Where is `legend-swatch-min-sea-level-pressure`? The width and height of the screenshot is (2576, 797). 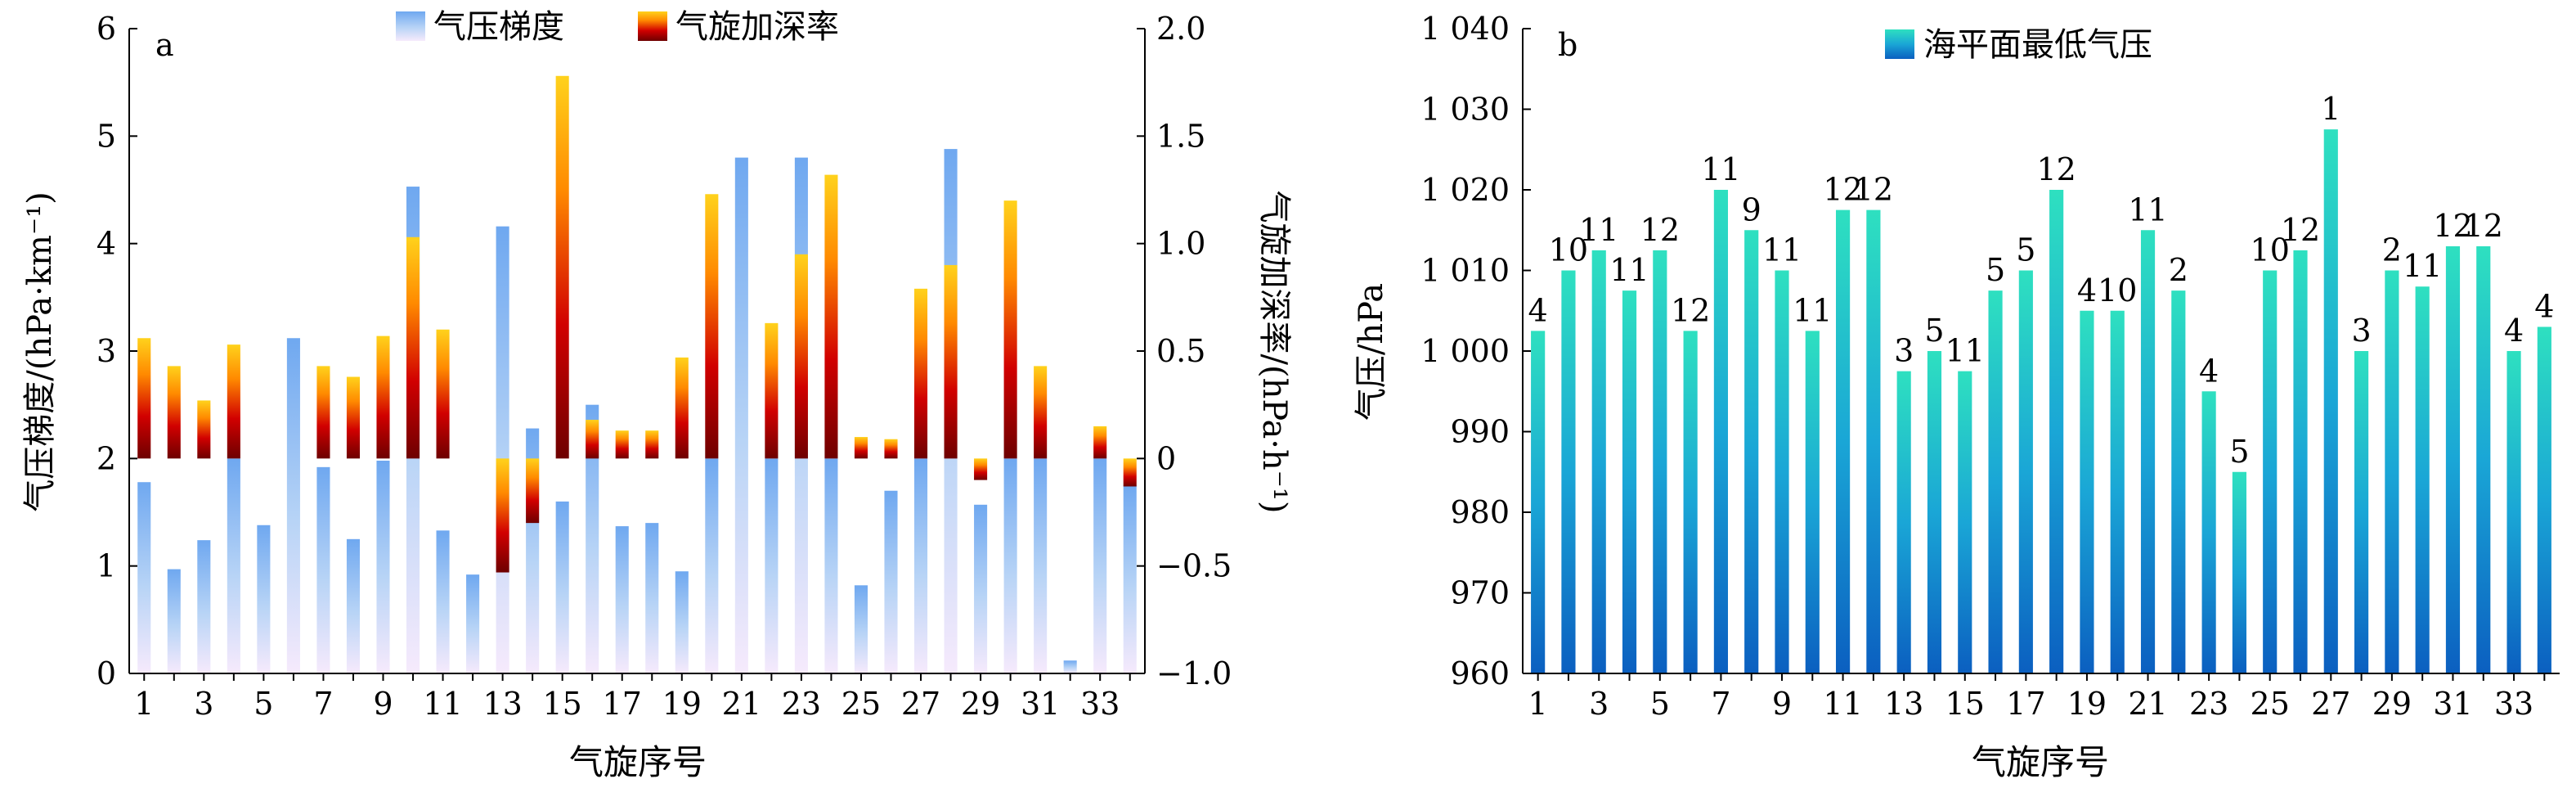
legend-swatch-min-sea-level-pressure is located at coordinates (1899, 44).